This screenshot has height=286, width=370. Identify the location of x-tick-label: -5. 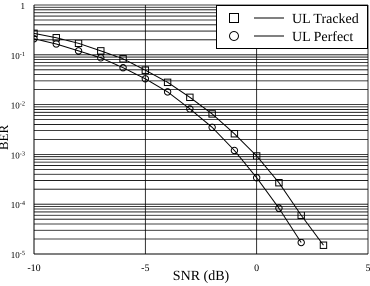
(145, 268).